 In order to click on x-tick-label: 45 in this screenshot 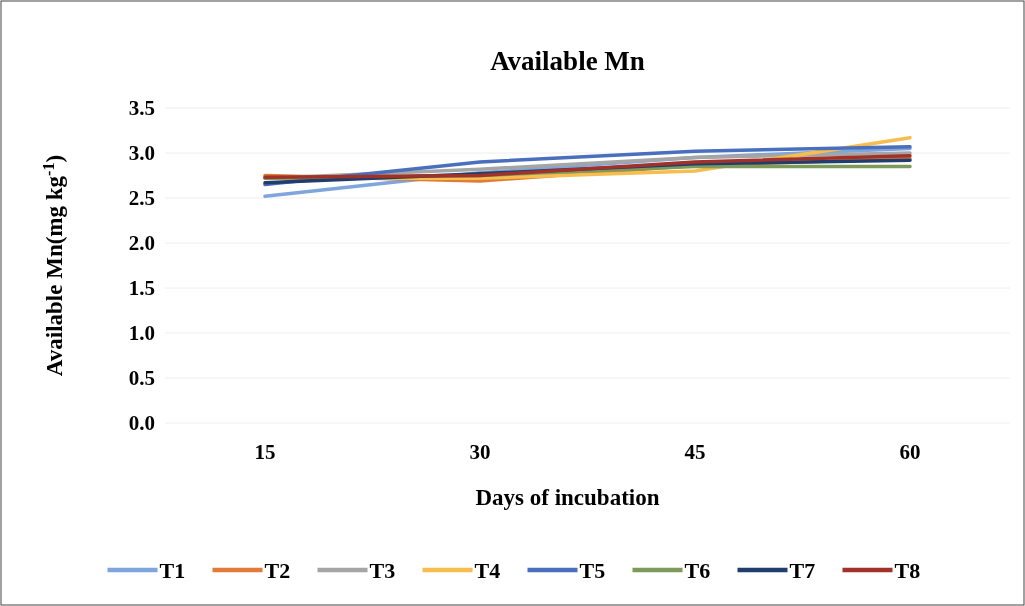, I will do `click(695, 452)`.